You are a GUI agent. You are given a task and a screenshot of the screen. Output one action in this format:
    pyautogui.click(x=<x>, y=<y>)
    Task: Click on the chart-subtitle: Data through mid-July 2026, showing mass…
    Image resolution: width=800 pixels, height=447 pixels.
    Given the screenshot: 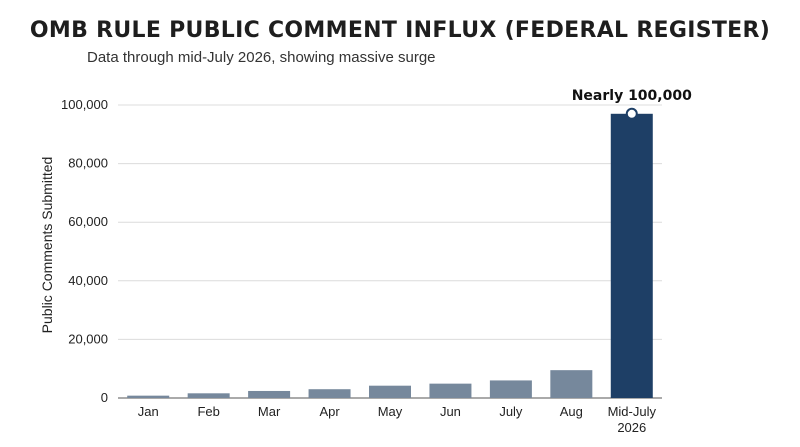 What is the action you would take?
    pyautogui.click(x=261, y=57)
    